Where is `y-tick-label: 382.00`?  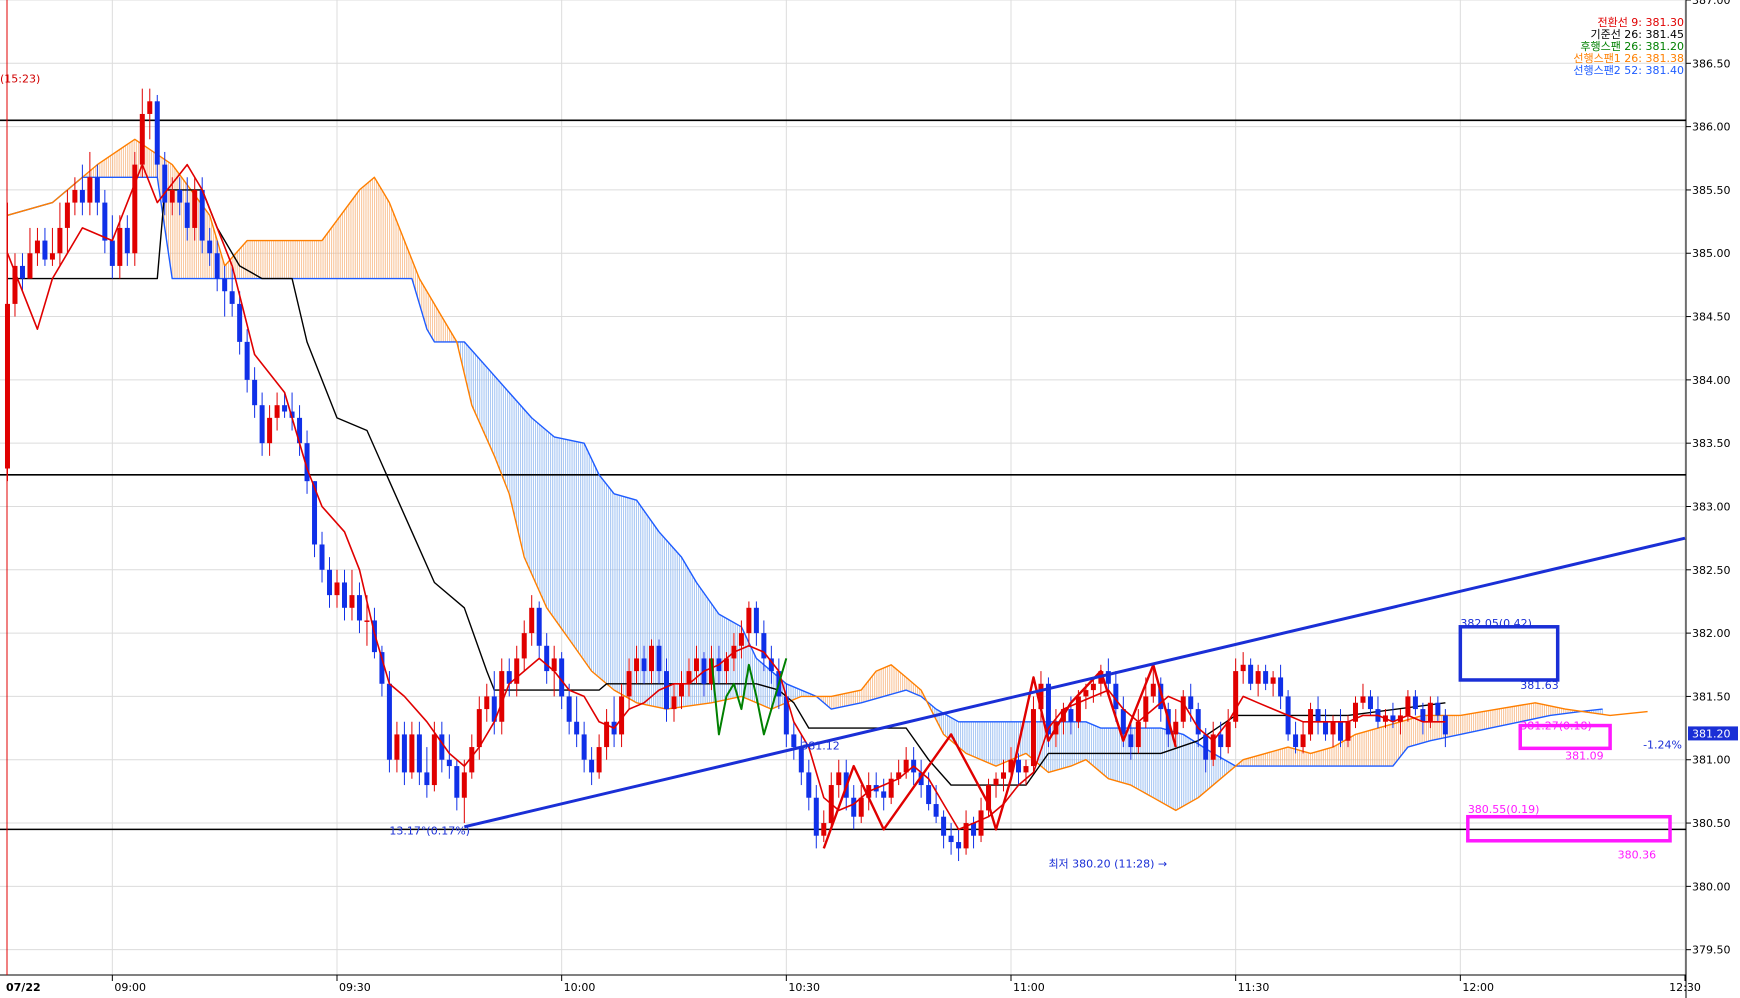 y-tick-label: 382.00 is located at coordinates (1711, 633).